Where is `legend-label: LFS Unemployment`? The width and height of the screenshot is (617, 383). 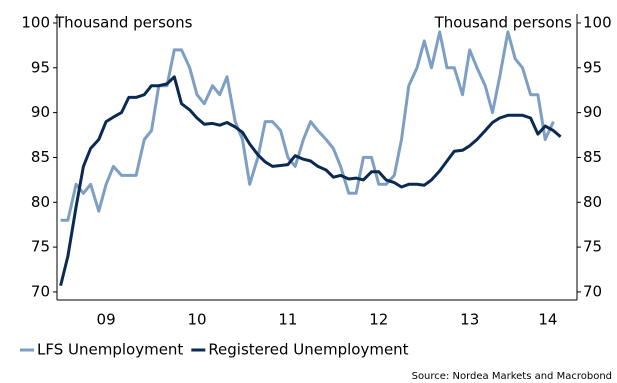
legend-label: LFS Unemployment is located at coordinates (110, 350).